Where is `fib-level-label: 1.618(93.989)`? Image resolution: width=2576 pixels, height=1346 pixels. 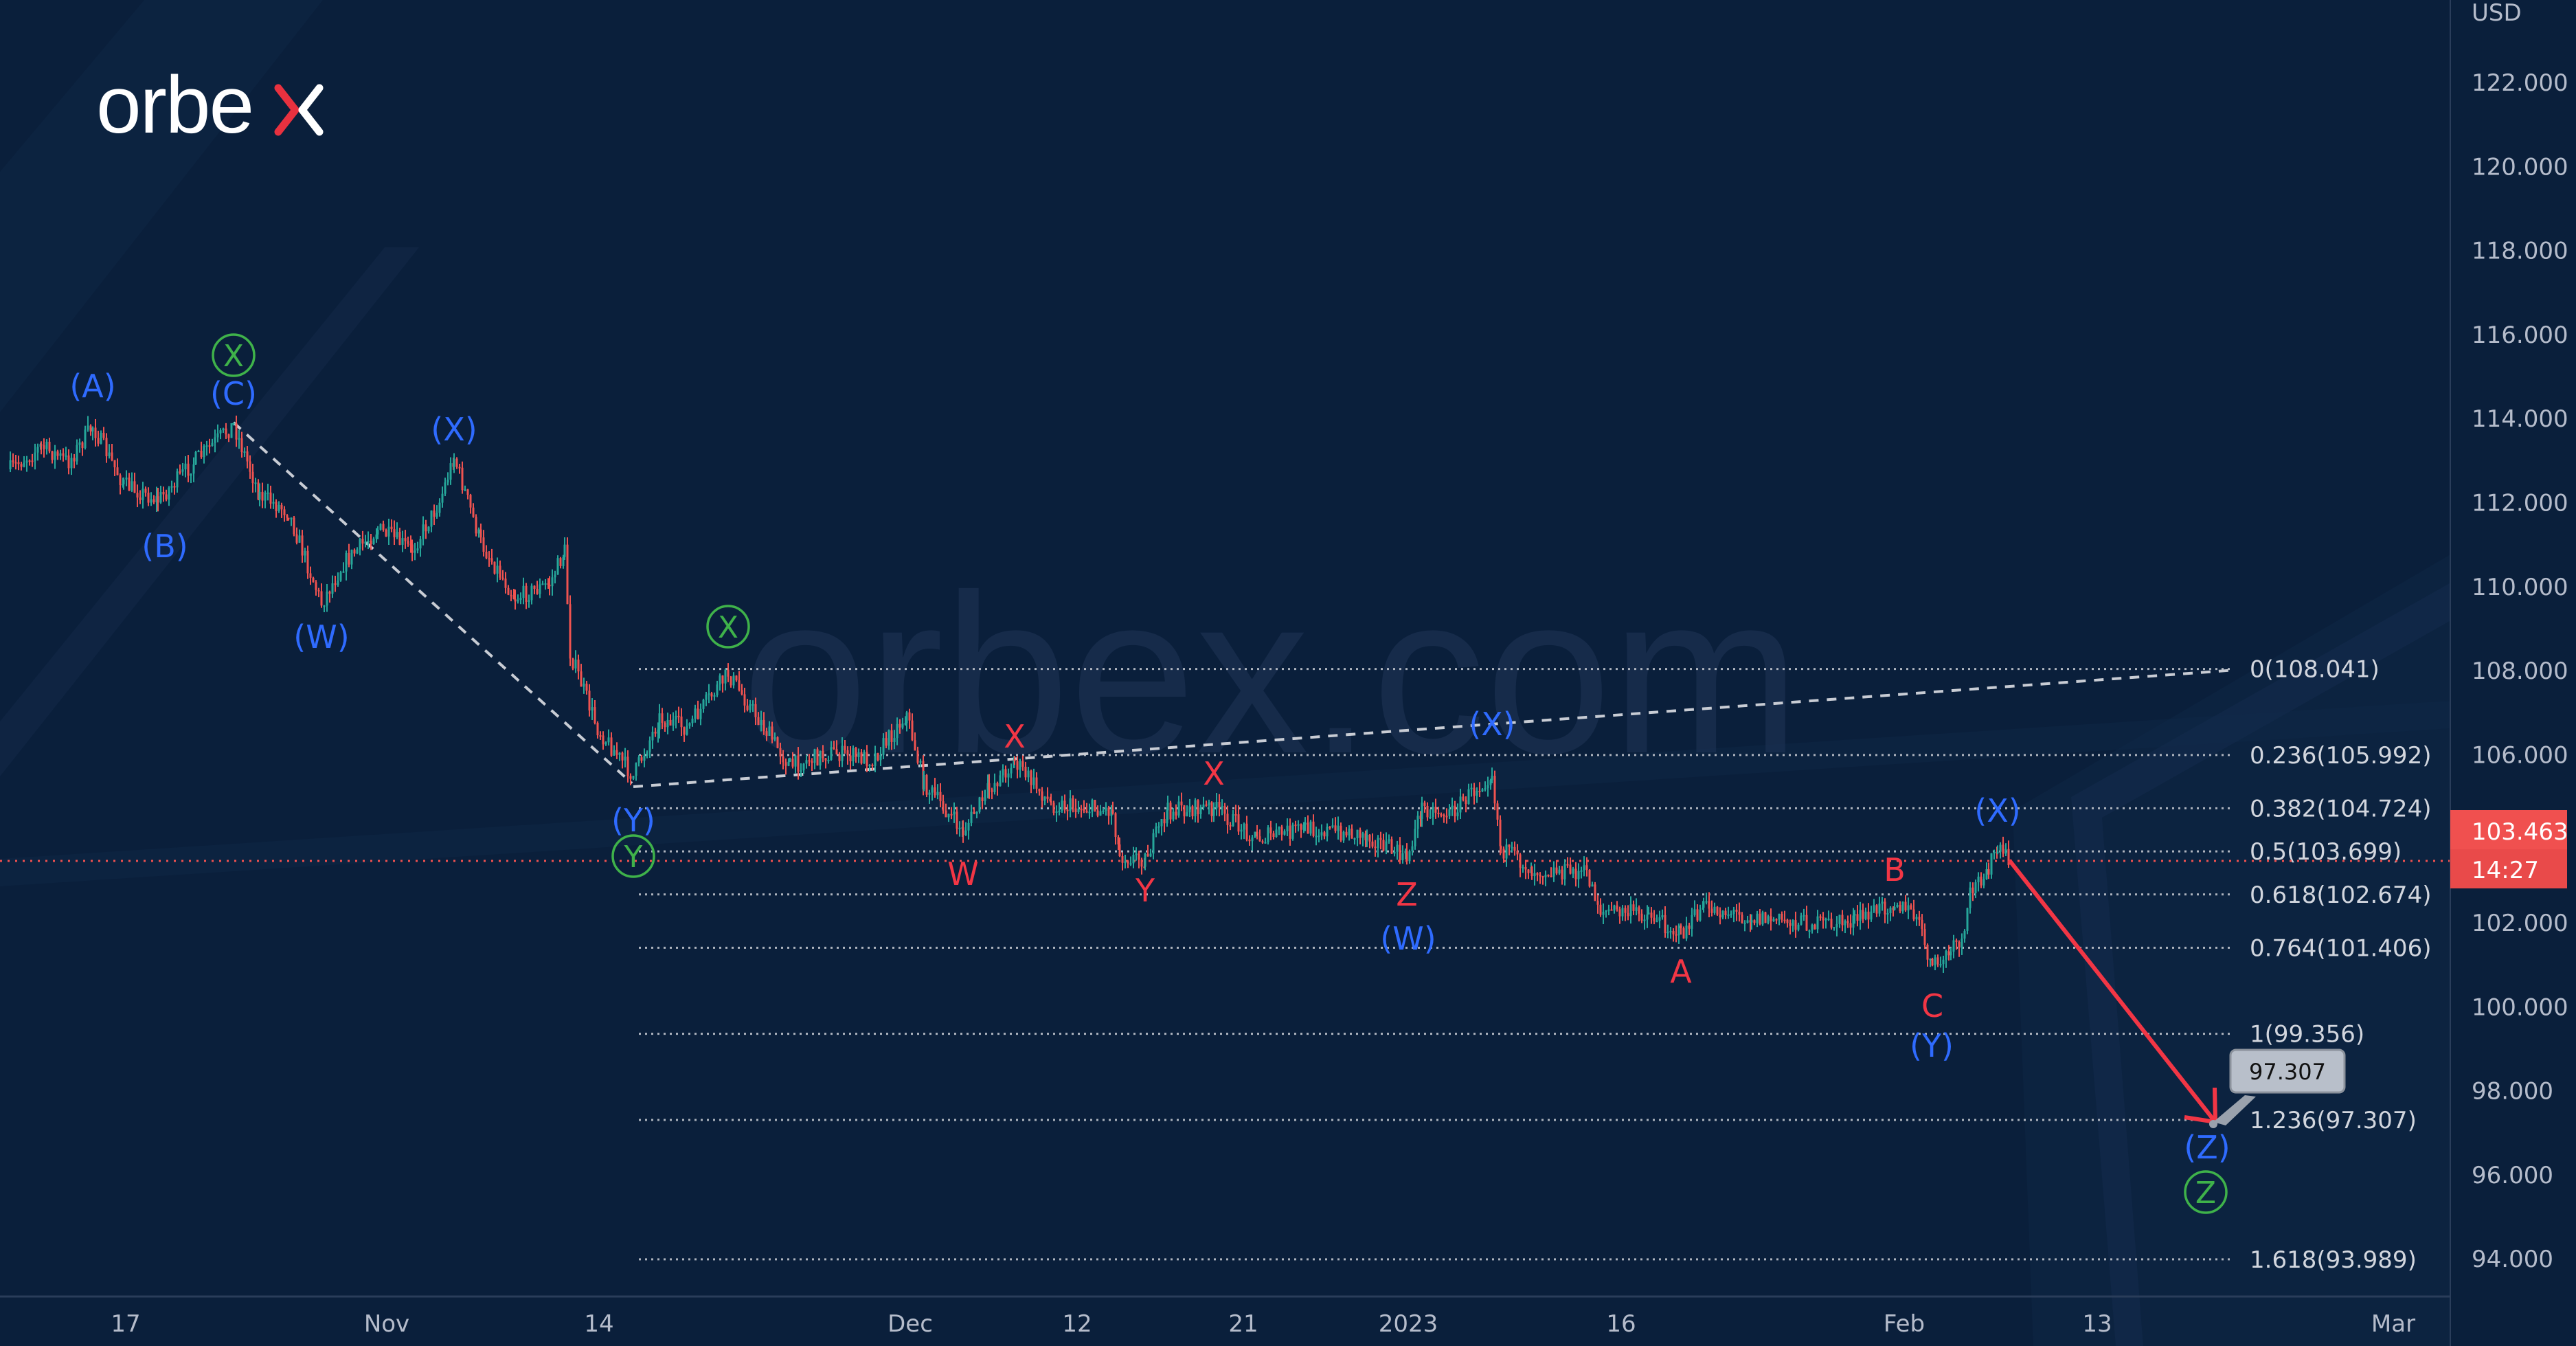
fib-level-label: 1.618(93.989) is located at coordinates (2333, 1260).